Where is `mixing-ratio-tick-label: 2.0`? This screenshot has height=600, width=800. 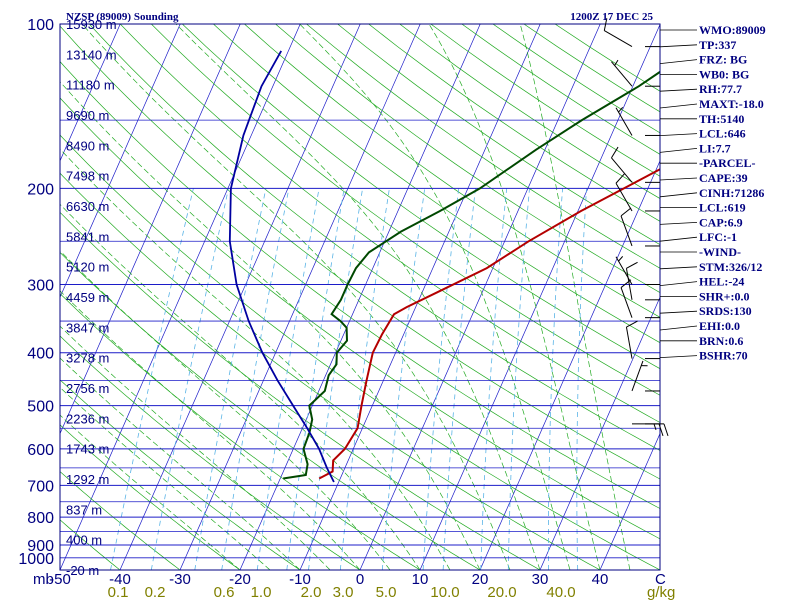 mixing-ratio-tick-label: 2.0 is located at coordinates (311, 592).